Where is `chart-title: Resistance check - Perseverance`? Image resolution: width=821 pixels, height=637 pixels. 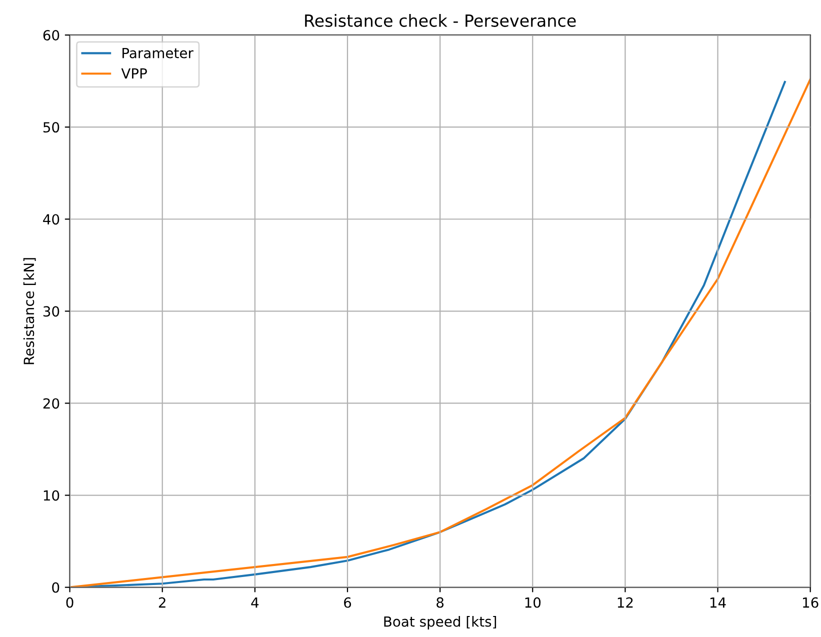
chart-title: Resistance check - Perseverance is located at coordinates (440, 20).